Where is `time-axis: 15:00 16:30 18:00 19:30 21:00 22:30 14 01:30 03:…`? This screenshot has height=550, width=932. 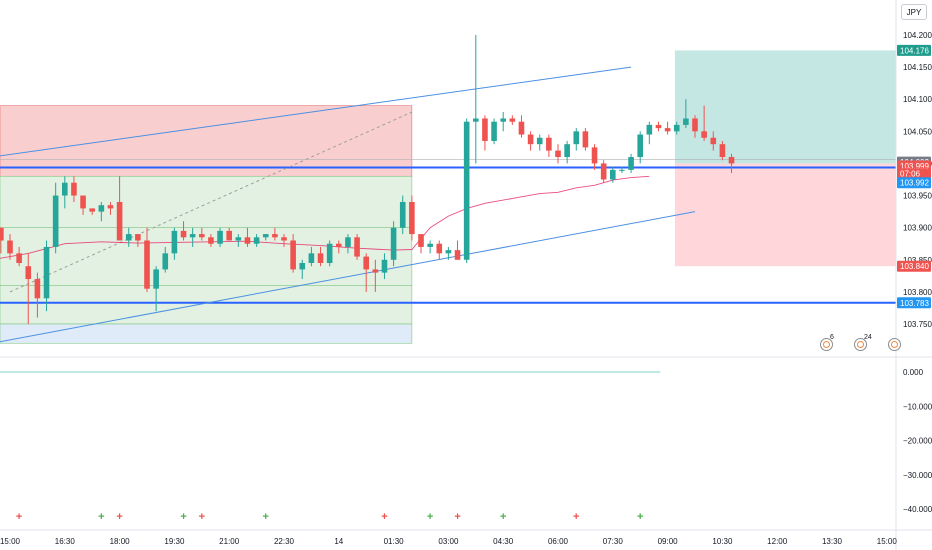 time-axis: 15:00 16:30 18:00 19:30 21:00 22:30 14 01:30 03:… is located at coordinates (466, 537).